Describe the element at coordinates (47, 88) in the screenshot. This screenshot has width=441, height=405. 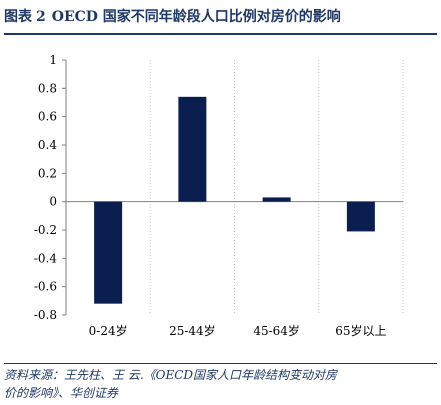
I see `y-tick-label: 0.8` at that location.